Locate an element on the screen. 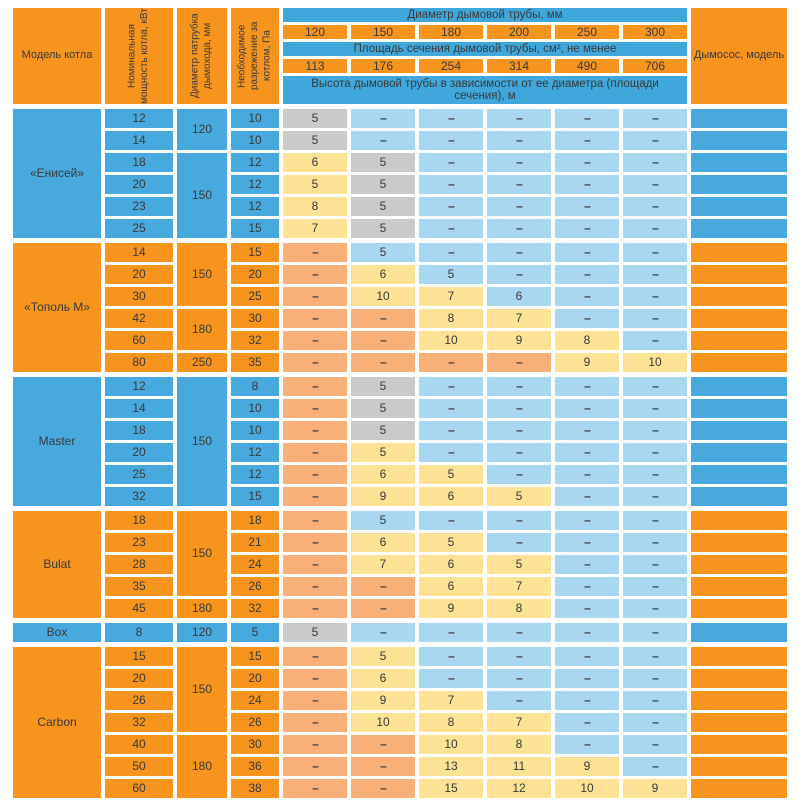  power-cell: 42 is located at coordinates (139, 318).